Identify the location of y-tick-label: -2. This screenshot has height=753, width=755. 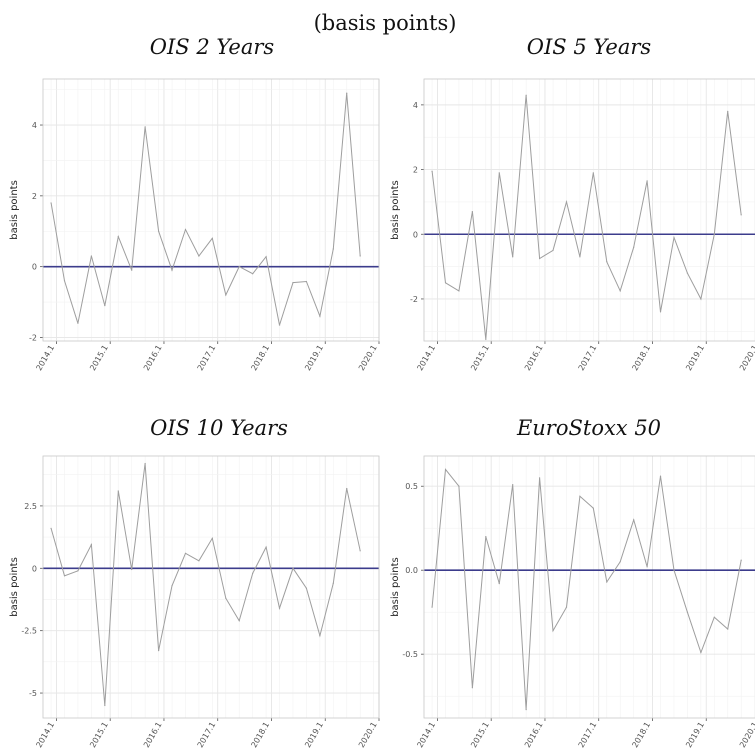
(33, 337).